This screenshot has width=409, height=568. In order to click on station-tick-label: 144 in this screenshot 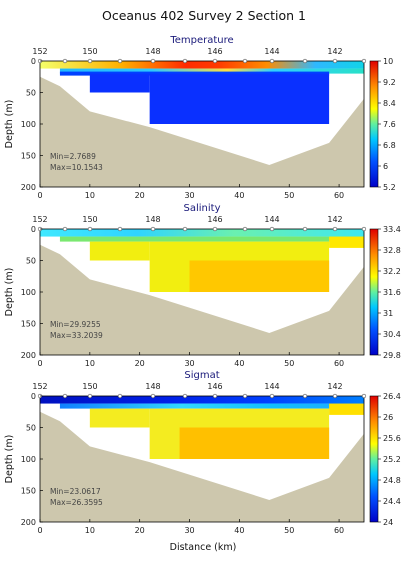, I will do `click(271, 219)`.